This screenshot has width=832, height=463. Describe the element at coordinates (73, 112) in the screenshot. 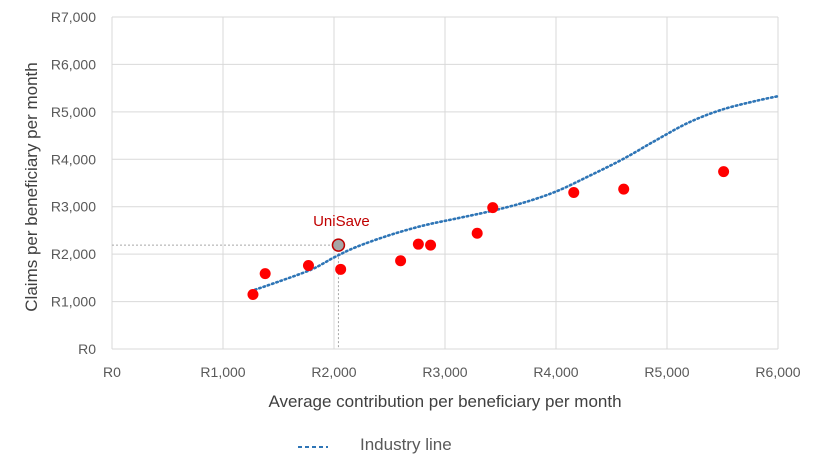

I see `y-tick-label: R5,000` at that location.